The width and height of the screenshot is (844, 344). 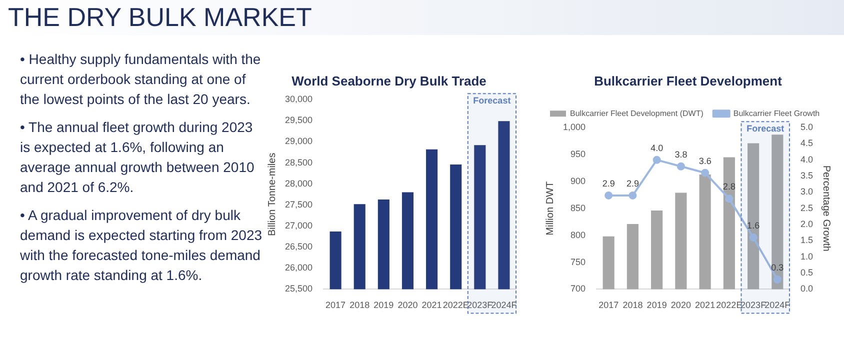 I want to click on y2-tick-label: 0.5, so click(x=807, y=273).